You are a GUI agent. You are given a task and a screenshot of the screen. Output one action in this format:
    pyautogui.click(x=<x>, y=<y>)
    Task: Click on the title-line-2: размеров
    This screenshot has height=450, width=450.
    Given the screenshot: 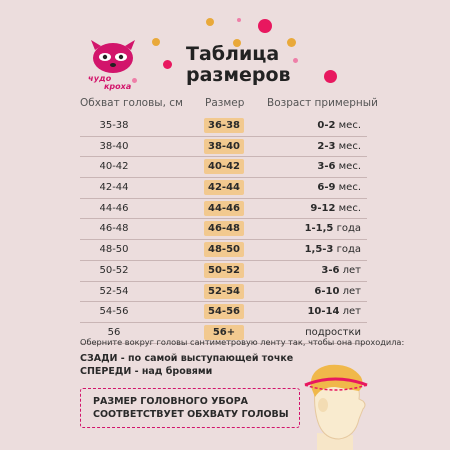 What is the action you would take?
    pyautogui.click(x=238, y=75)
    